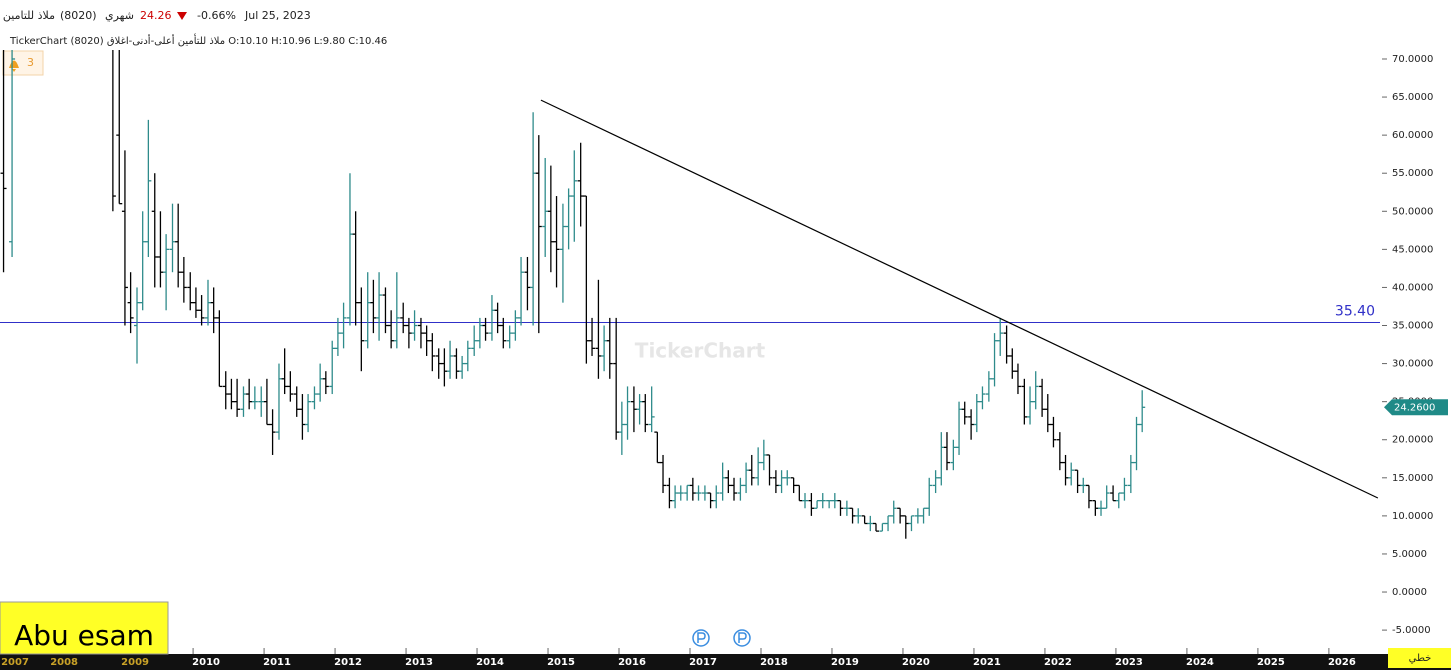  Describe the element at coordinates (15, 662) in the screenshot. I see `x-tick-label: 2007` at that location.